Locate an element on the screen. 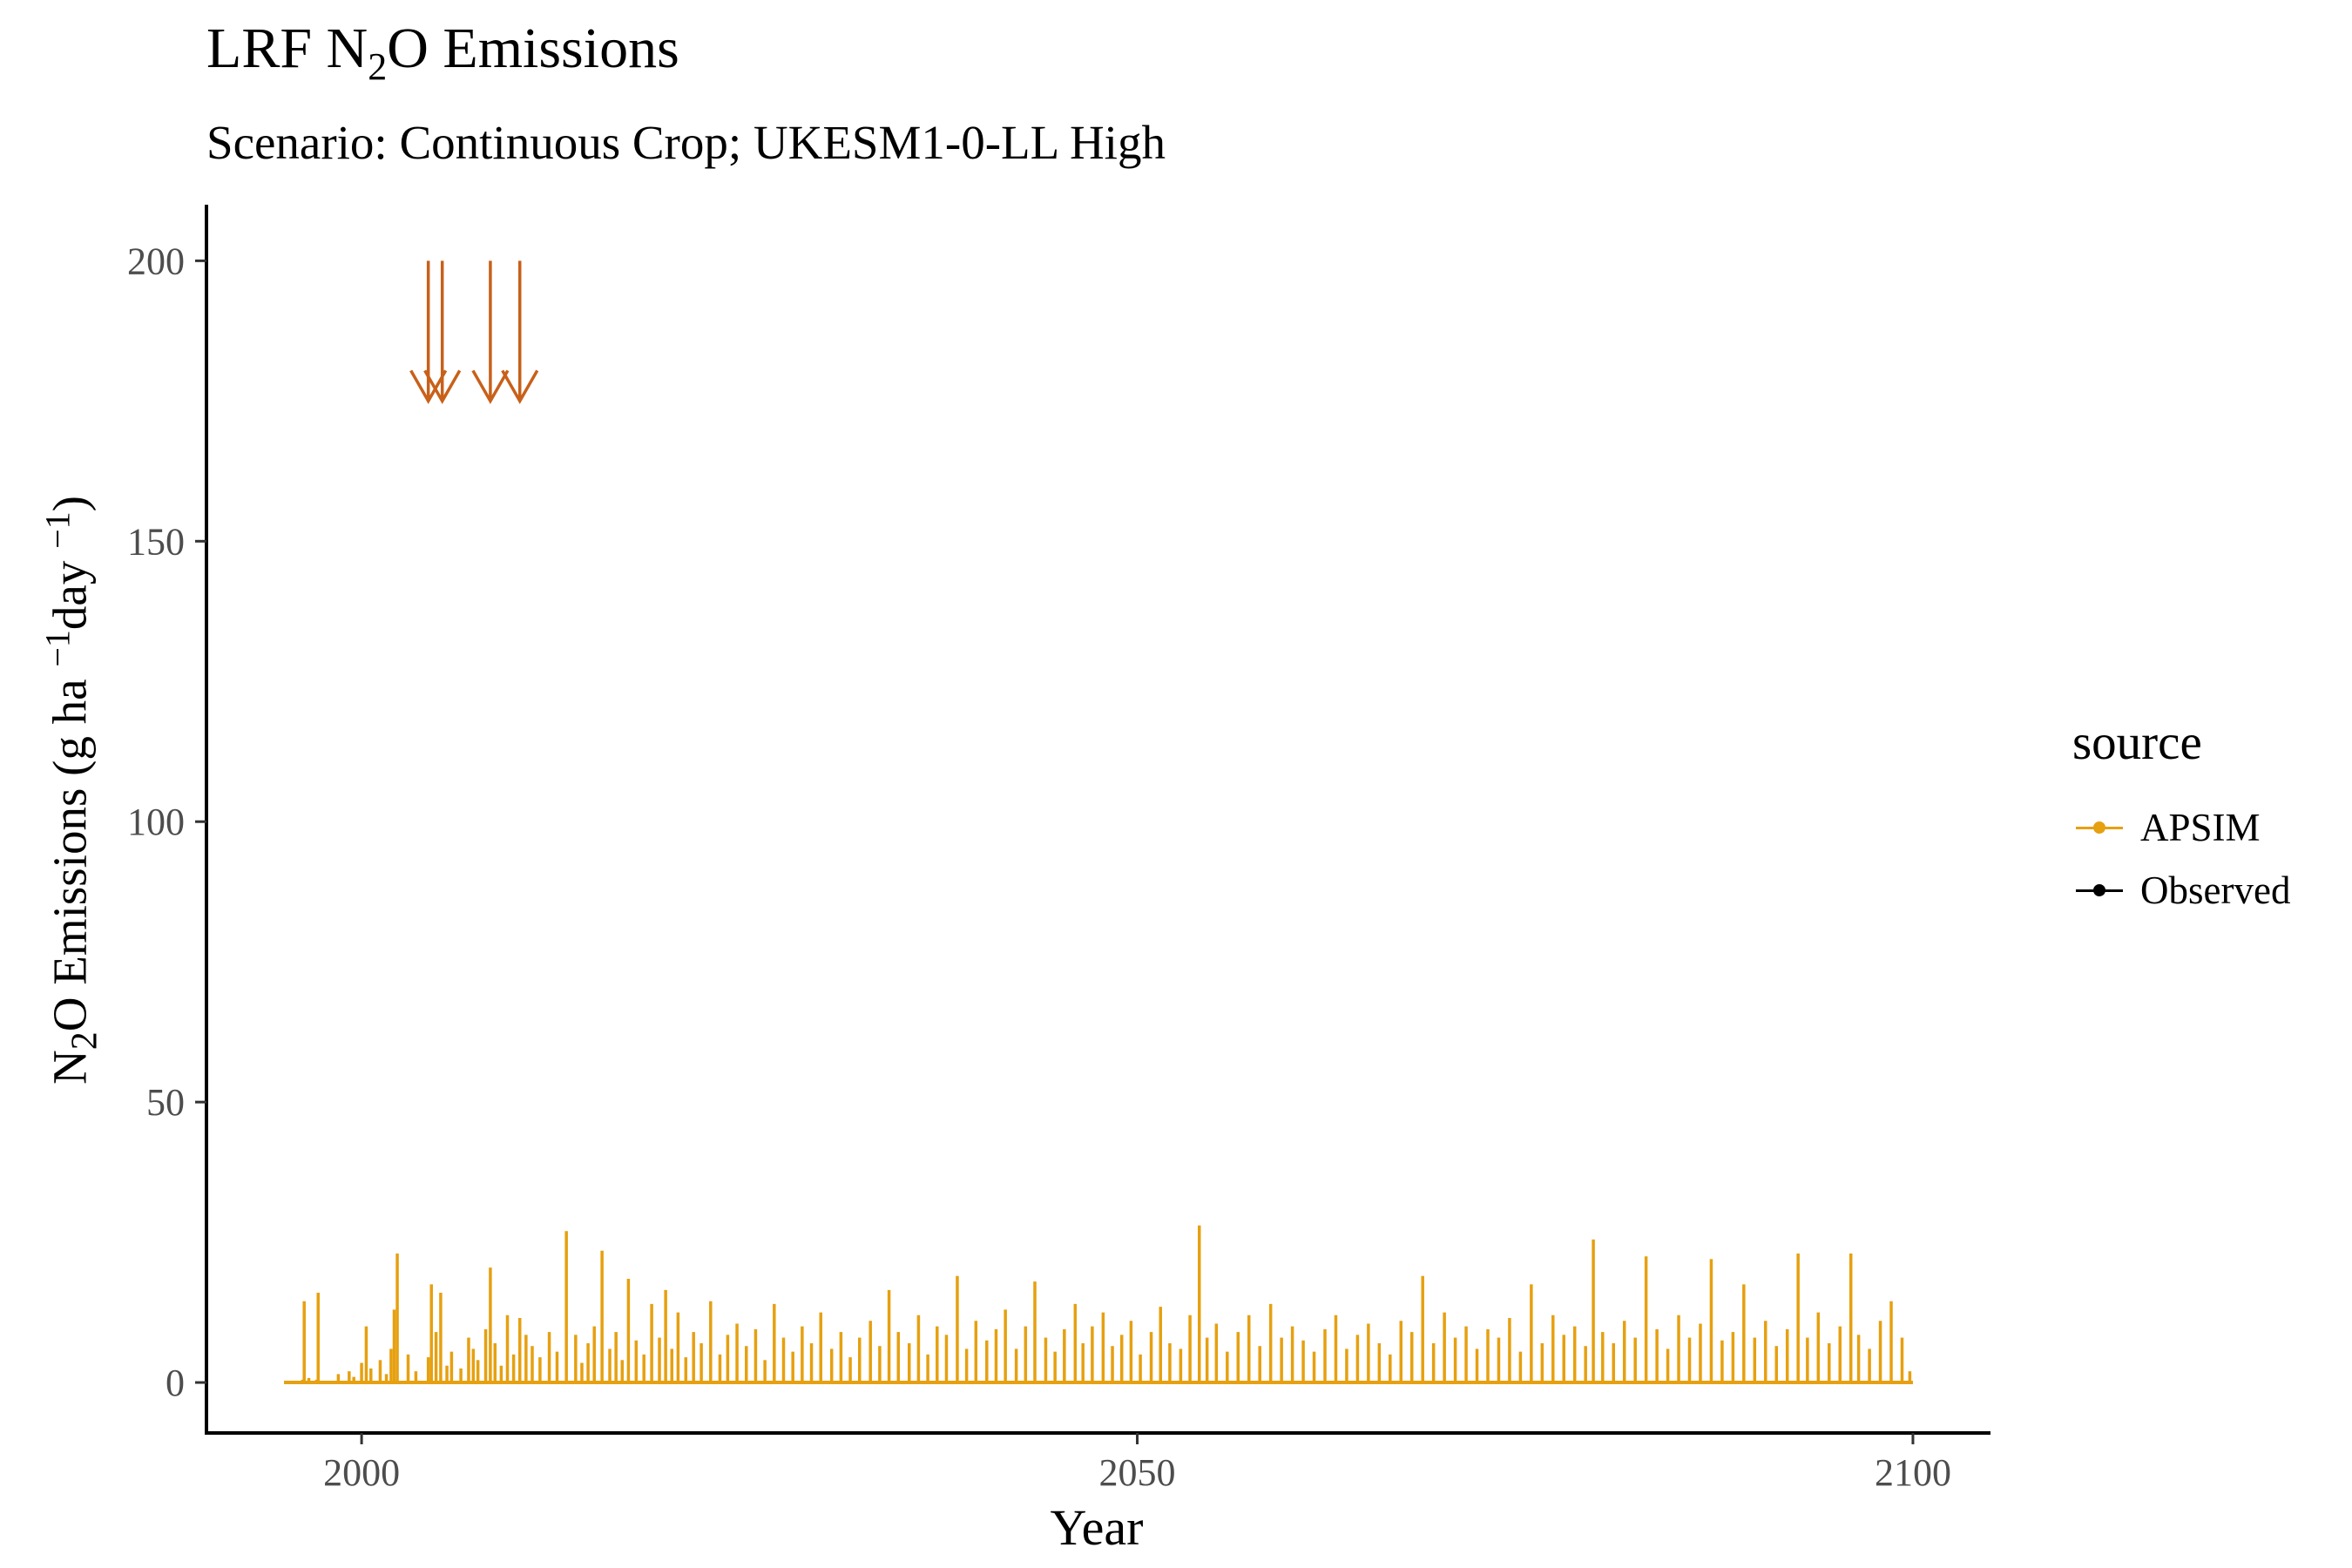 The height and width of the screenshot is (1568, 2352). x-tick-label: 2100 is located at coordinates (1913, 1472).